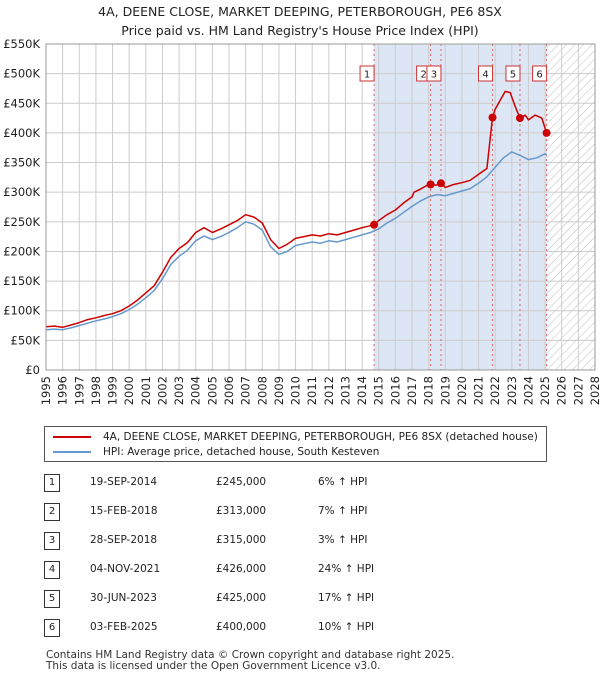 The height and width of the screenshot is (680, 600). I want to click on sale-row: 4 04-NOV-2021 £426,000 24% ↑ HPI, so click(304, 570).